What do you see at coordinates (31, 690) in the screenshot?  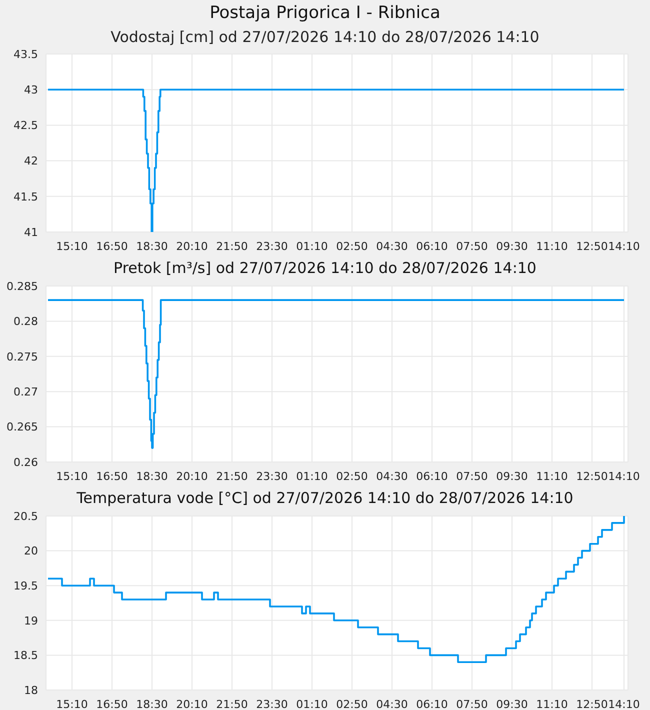 I see `y-tick-label: 18` at bounding box center [31, 690].